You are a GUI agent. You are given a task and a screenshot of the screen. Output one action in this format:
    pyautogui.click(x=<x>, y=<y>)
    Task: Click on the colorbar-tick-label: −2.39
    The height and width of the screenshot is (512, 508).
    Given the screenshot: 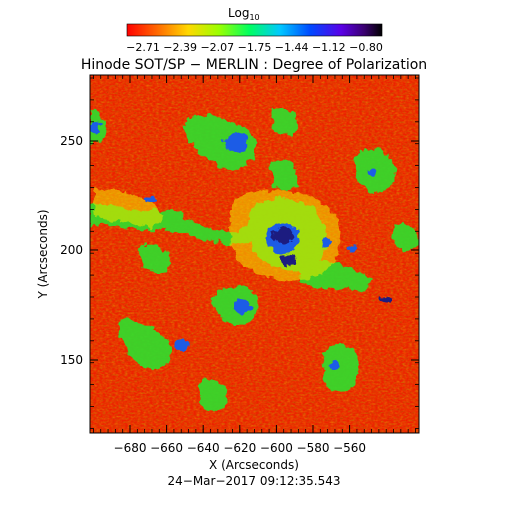 What is the action you would take?
    pyautogui.click(x=180, y=47)
    